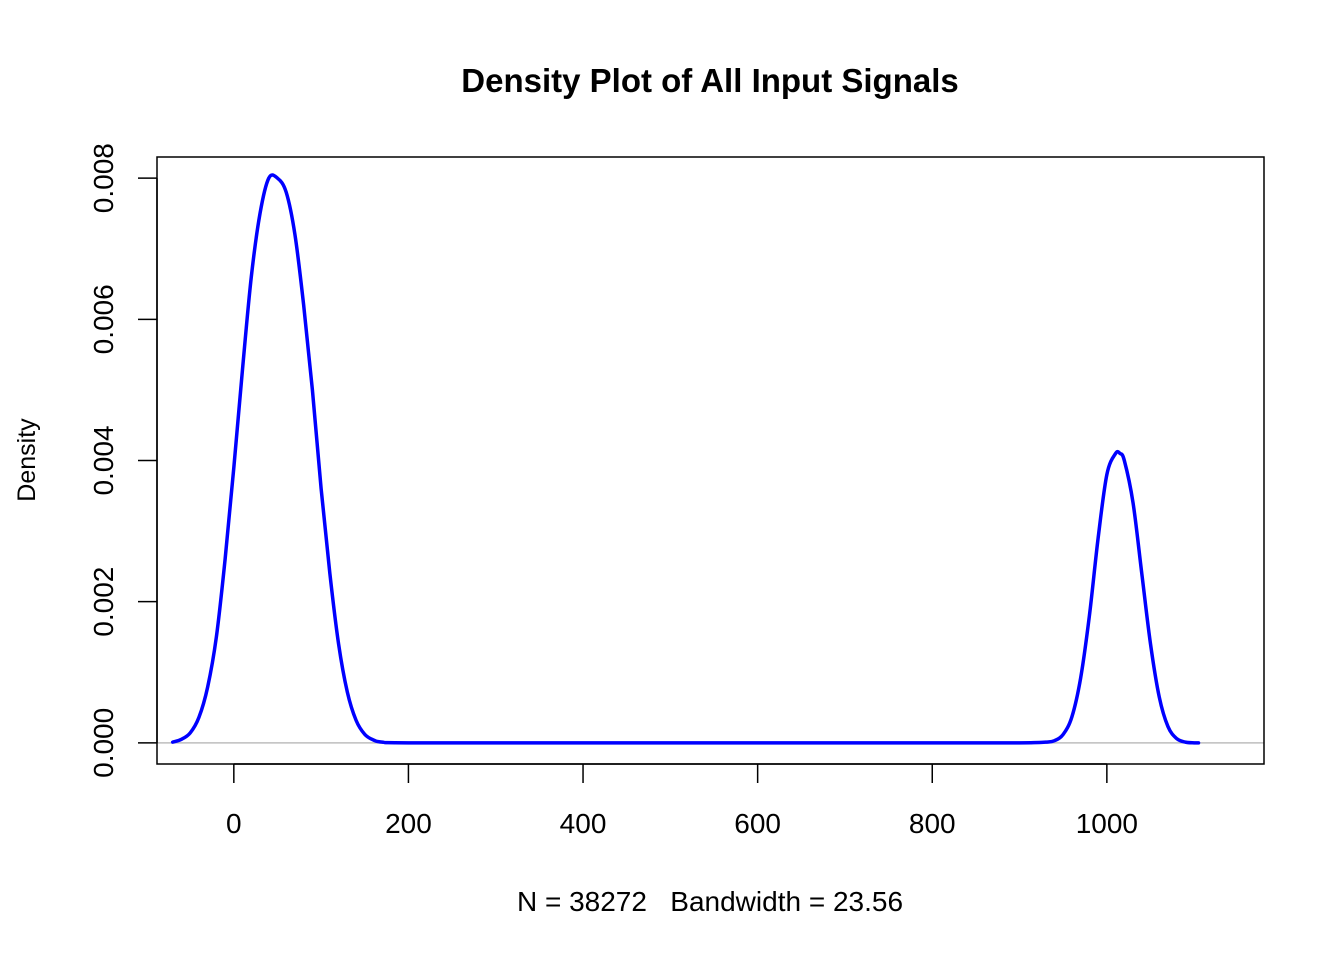 Image resolution: width=1344 pixels, height=960 pixels. I want to click on x-tick-label: 0, so click(234, 823).